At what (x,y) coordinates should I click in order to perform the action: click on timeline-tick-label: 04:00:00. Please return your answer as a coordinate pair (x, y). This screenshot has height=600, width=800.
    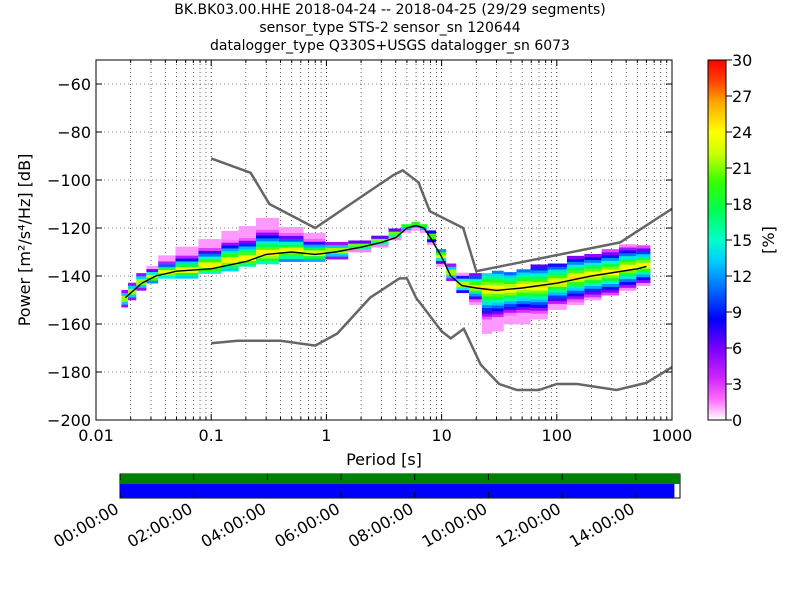
    Looking at the image, I should click on (234, 525).